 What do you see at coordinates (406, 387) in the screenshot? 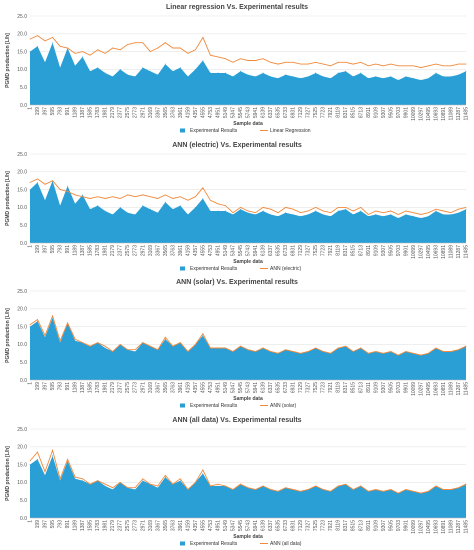
I see `x-tick-label: 9901` at bounding box center [406, 387].